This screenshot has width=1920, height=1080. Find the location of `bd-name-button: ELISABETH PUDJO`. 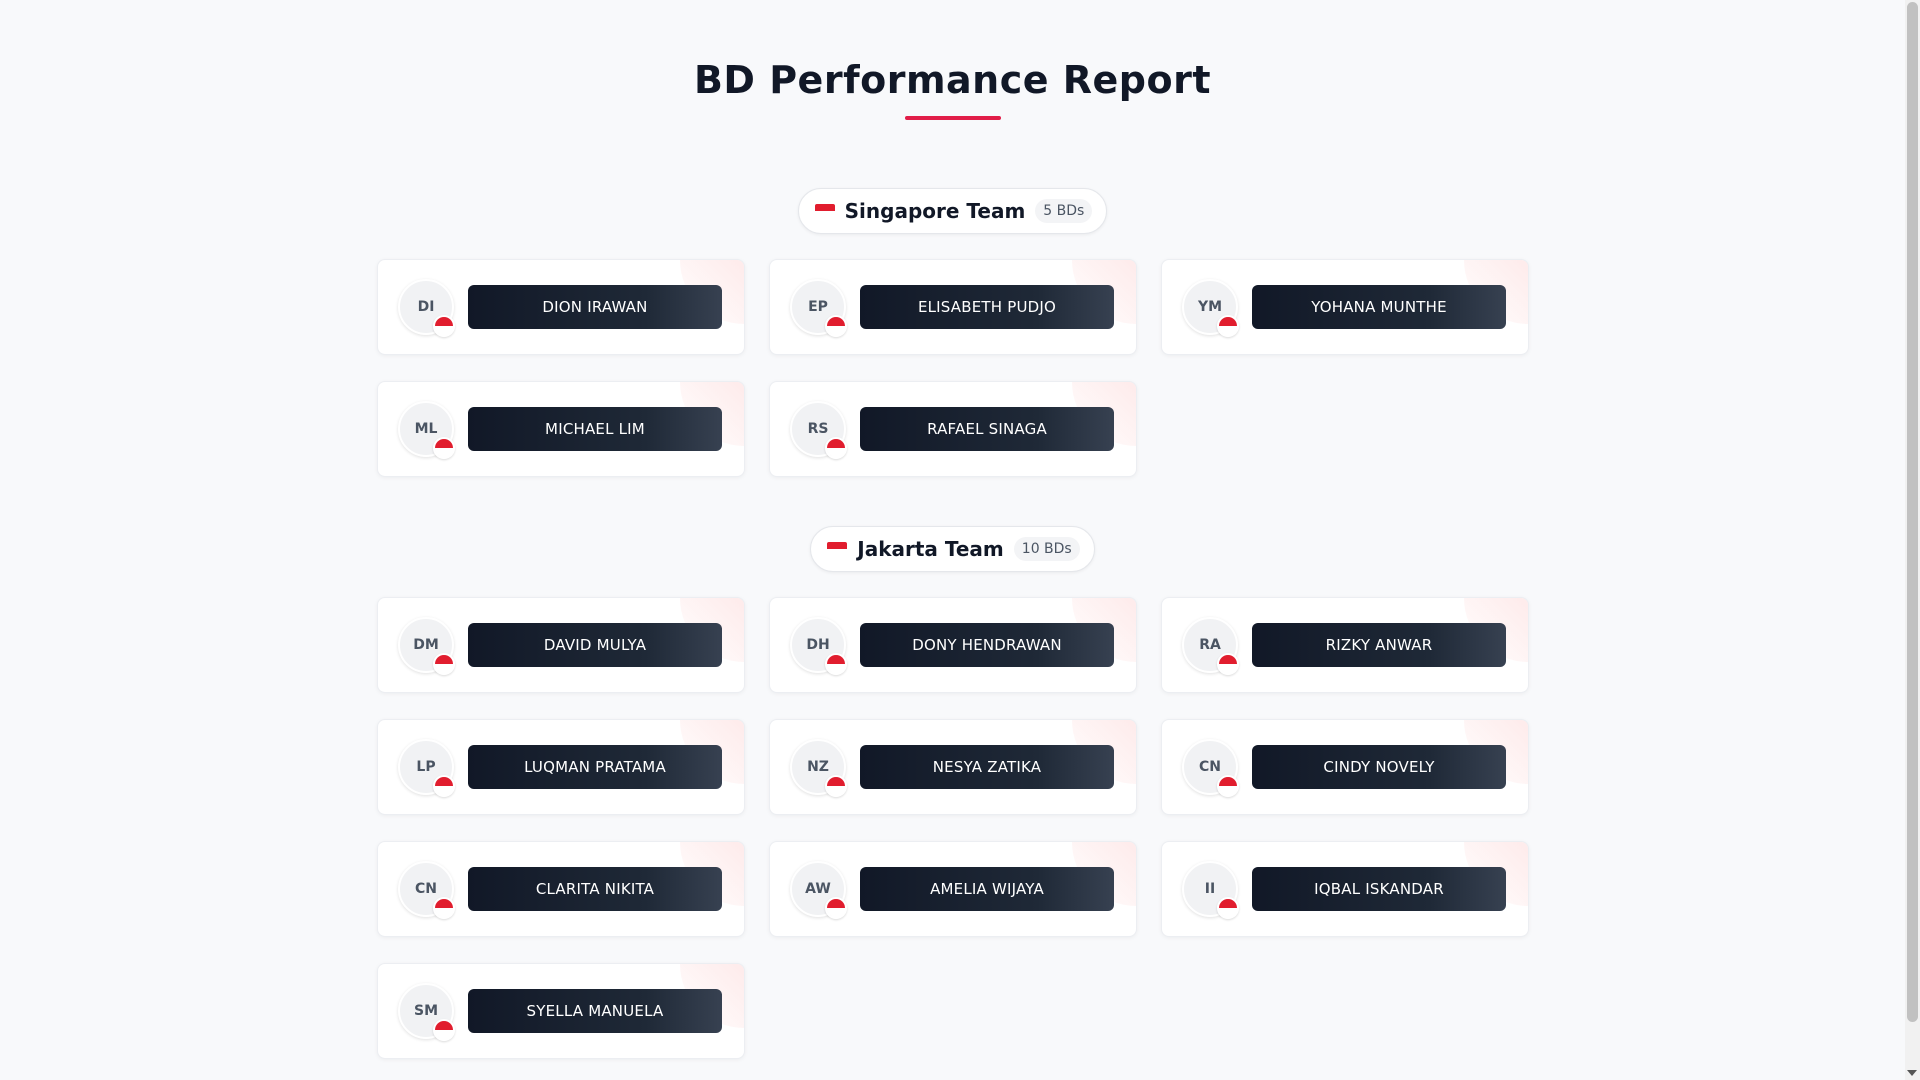

bd-name-button: ELISABETH PUDJO is located at coordinates (987, 307).